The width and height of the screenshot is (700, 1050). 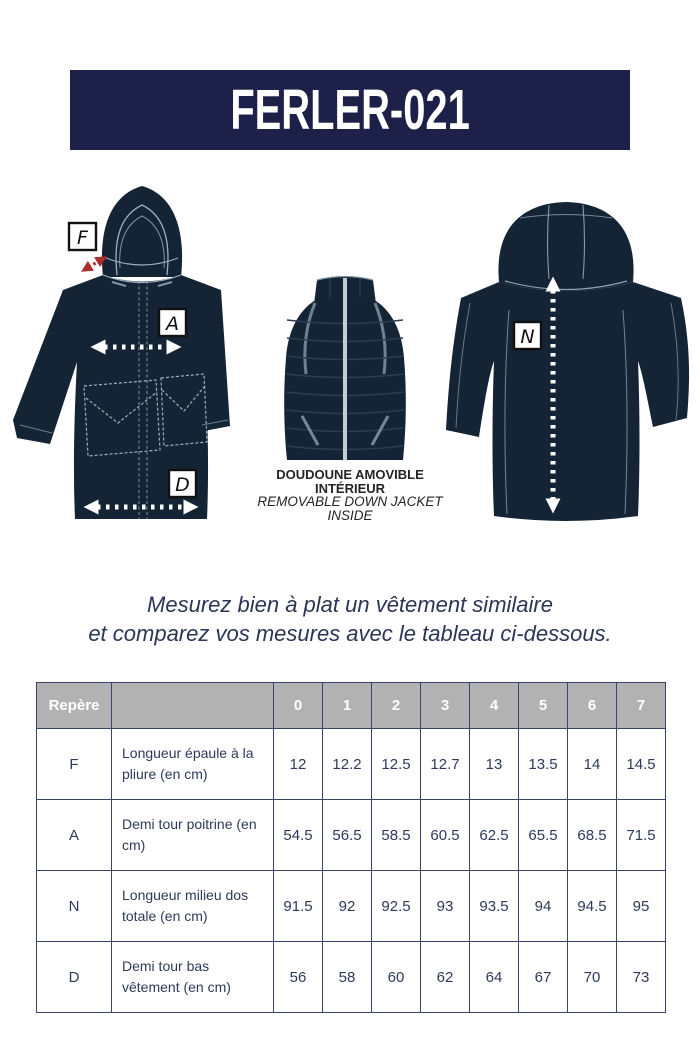 I want to click on size-value-cell: 73, so click(x=641, y=977).